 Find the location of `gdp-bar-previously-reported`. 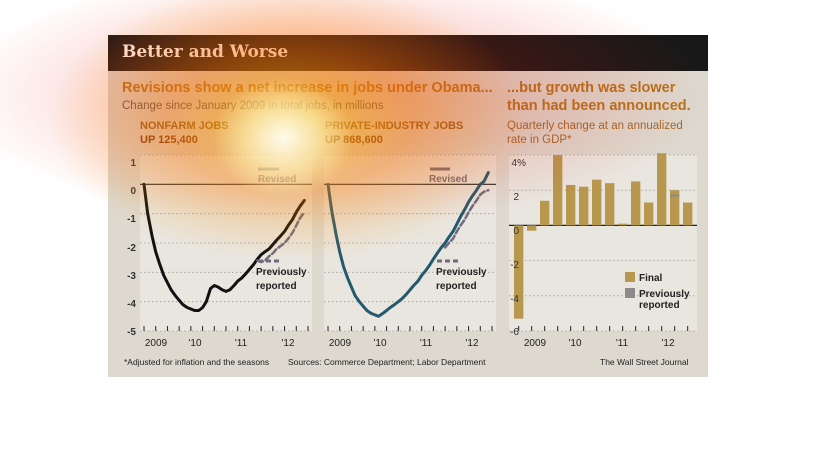

gdp-bar-previously-reported is located at coordinates (675, 195).